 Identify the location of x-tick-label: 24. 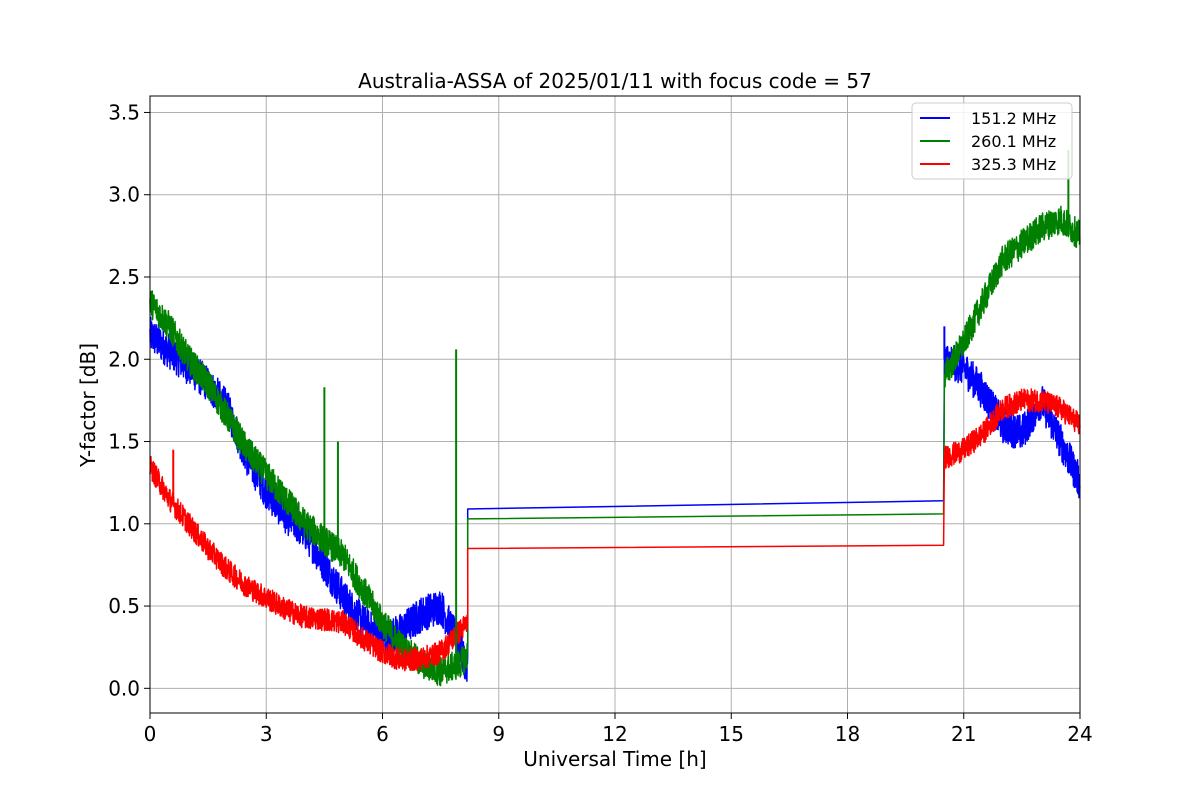
(1079, 734).